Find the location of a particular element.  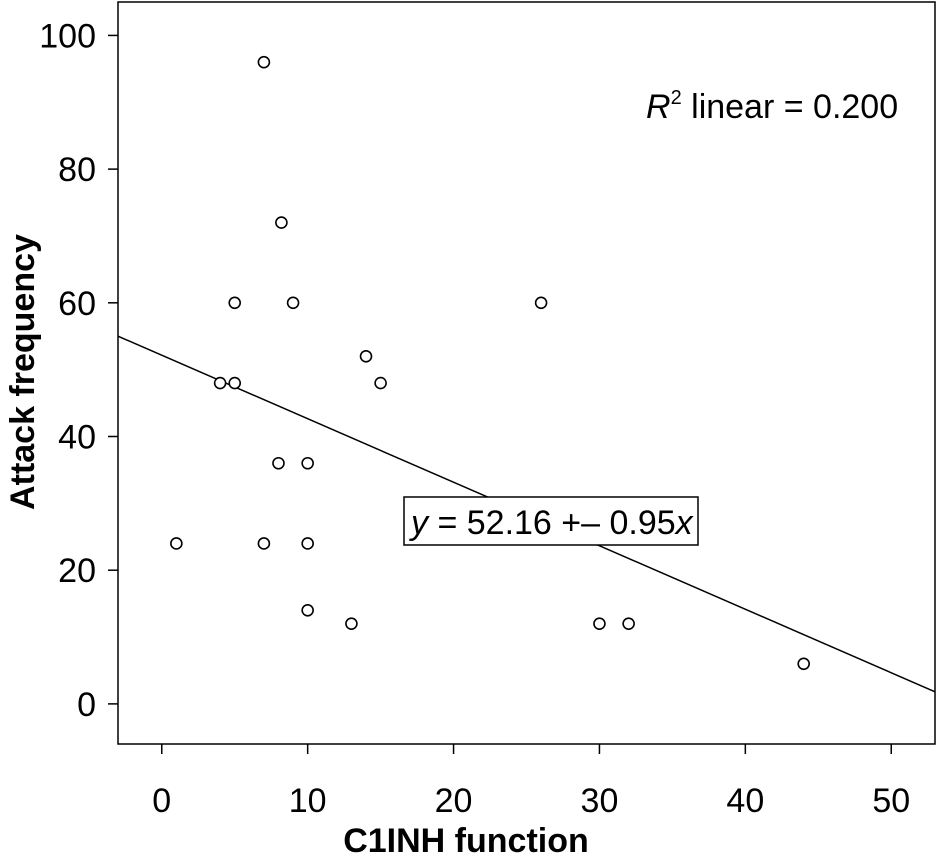

x-tick-label: 20 is located at coordinates (454, 801).